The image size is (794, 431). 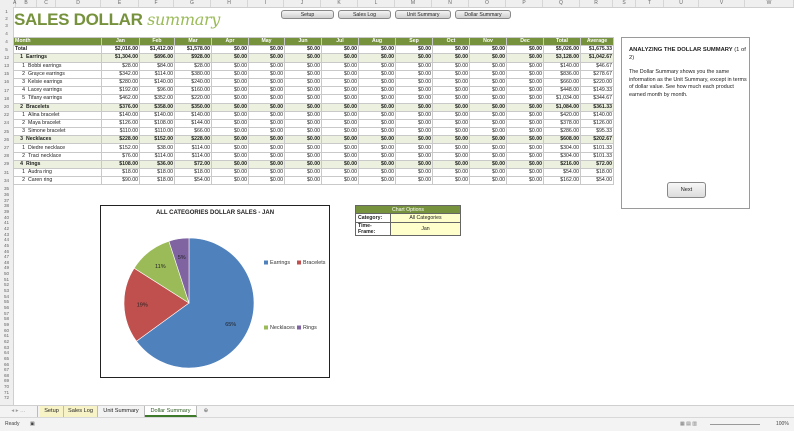 I want to click on pie-slice-earrings, so click(x=195, y=303).